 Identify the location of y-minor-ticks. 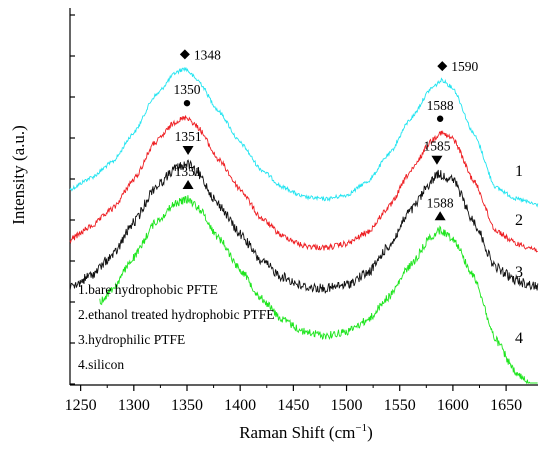
(72, 199).